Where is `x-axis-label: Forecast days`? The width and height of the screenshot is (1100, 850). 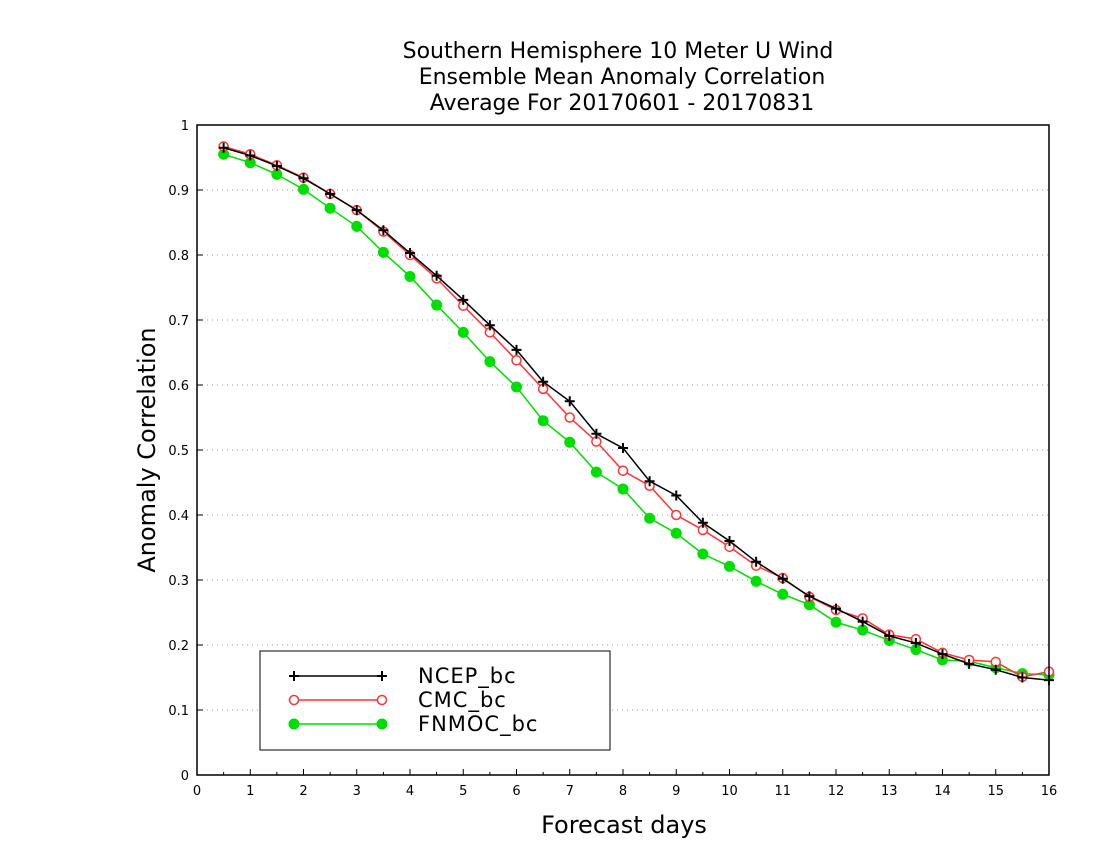 x-axis-label: Forecast days is located at coordinates (624, 825).